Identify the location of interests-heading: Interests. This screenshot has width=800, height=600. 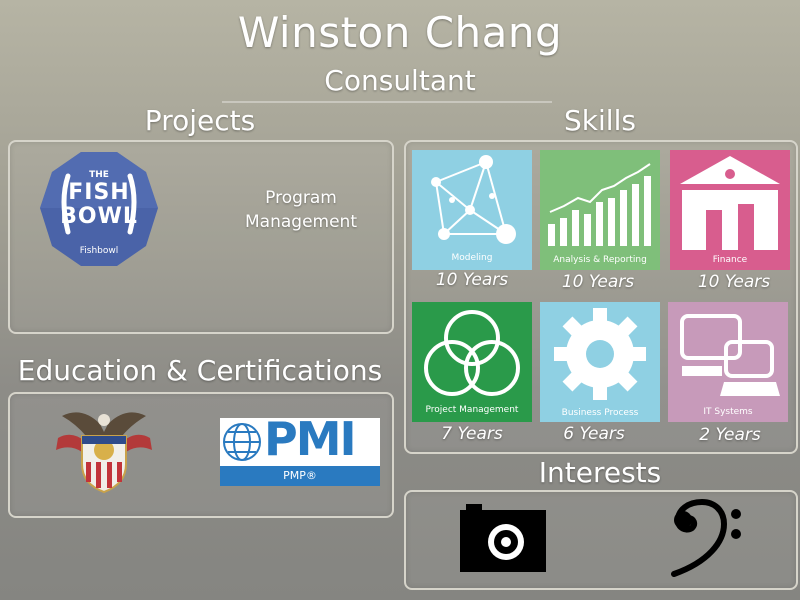
(600, 472).